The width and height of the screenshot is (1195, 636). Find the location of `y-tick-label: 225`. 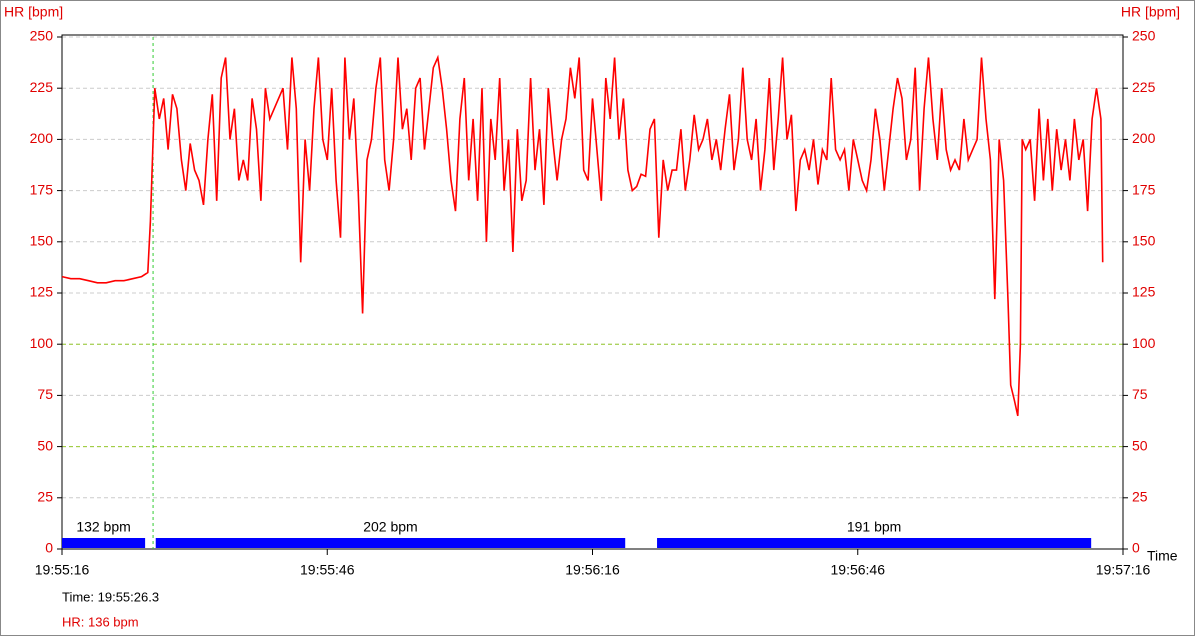

y-tick-label: 225 is located at coordinates (42, 87).